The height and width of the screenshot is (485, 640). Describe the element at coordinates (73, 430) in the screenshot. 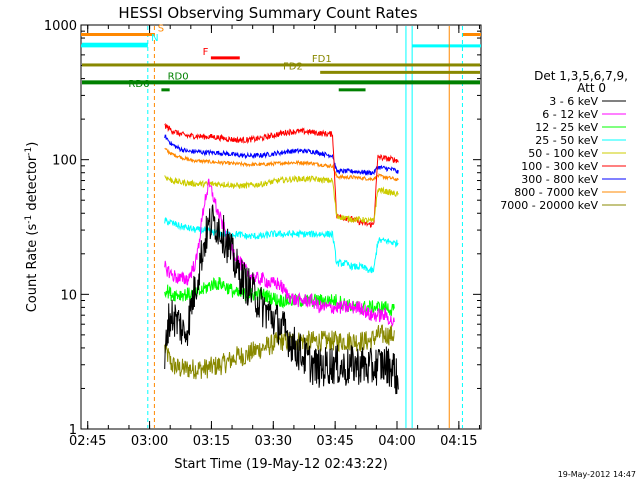

I see `y-tick-label: 1` at that location.